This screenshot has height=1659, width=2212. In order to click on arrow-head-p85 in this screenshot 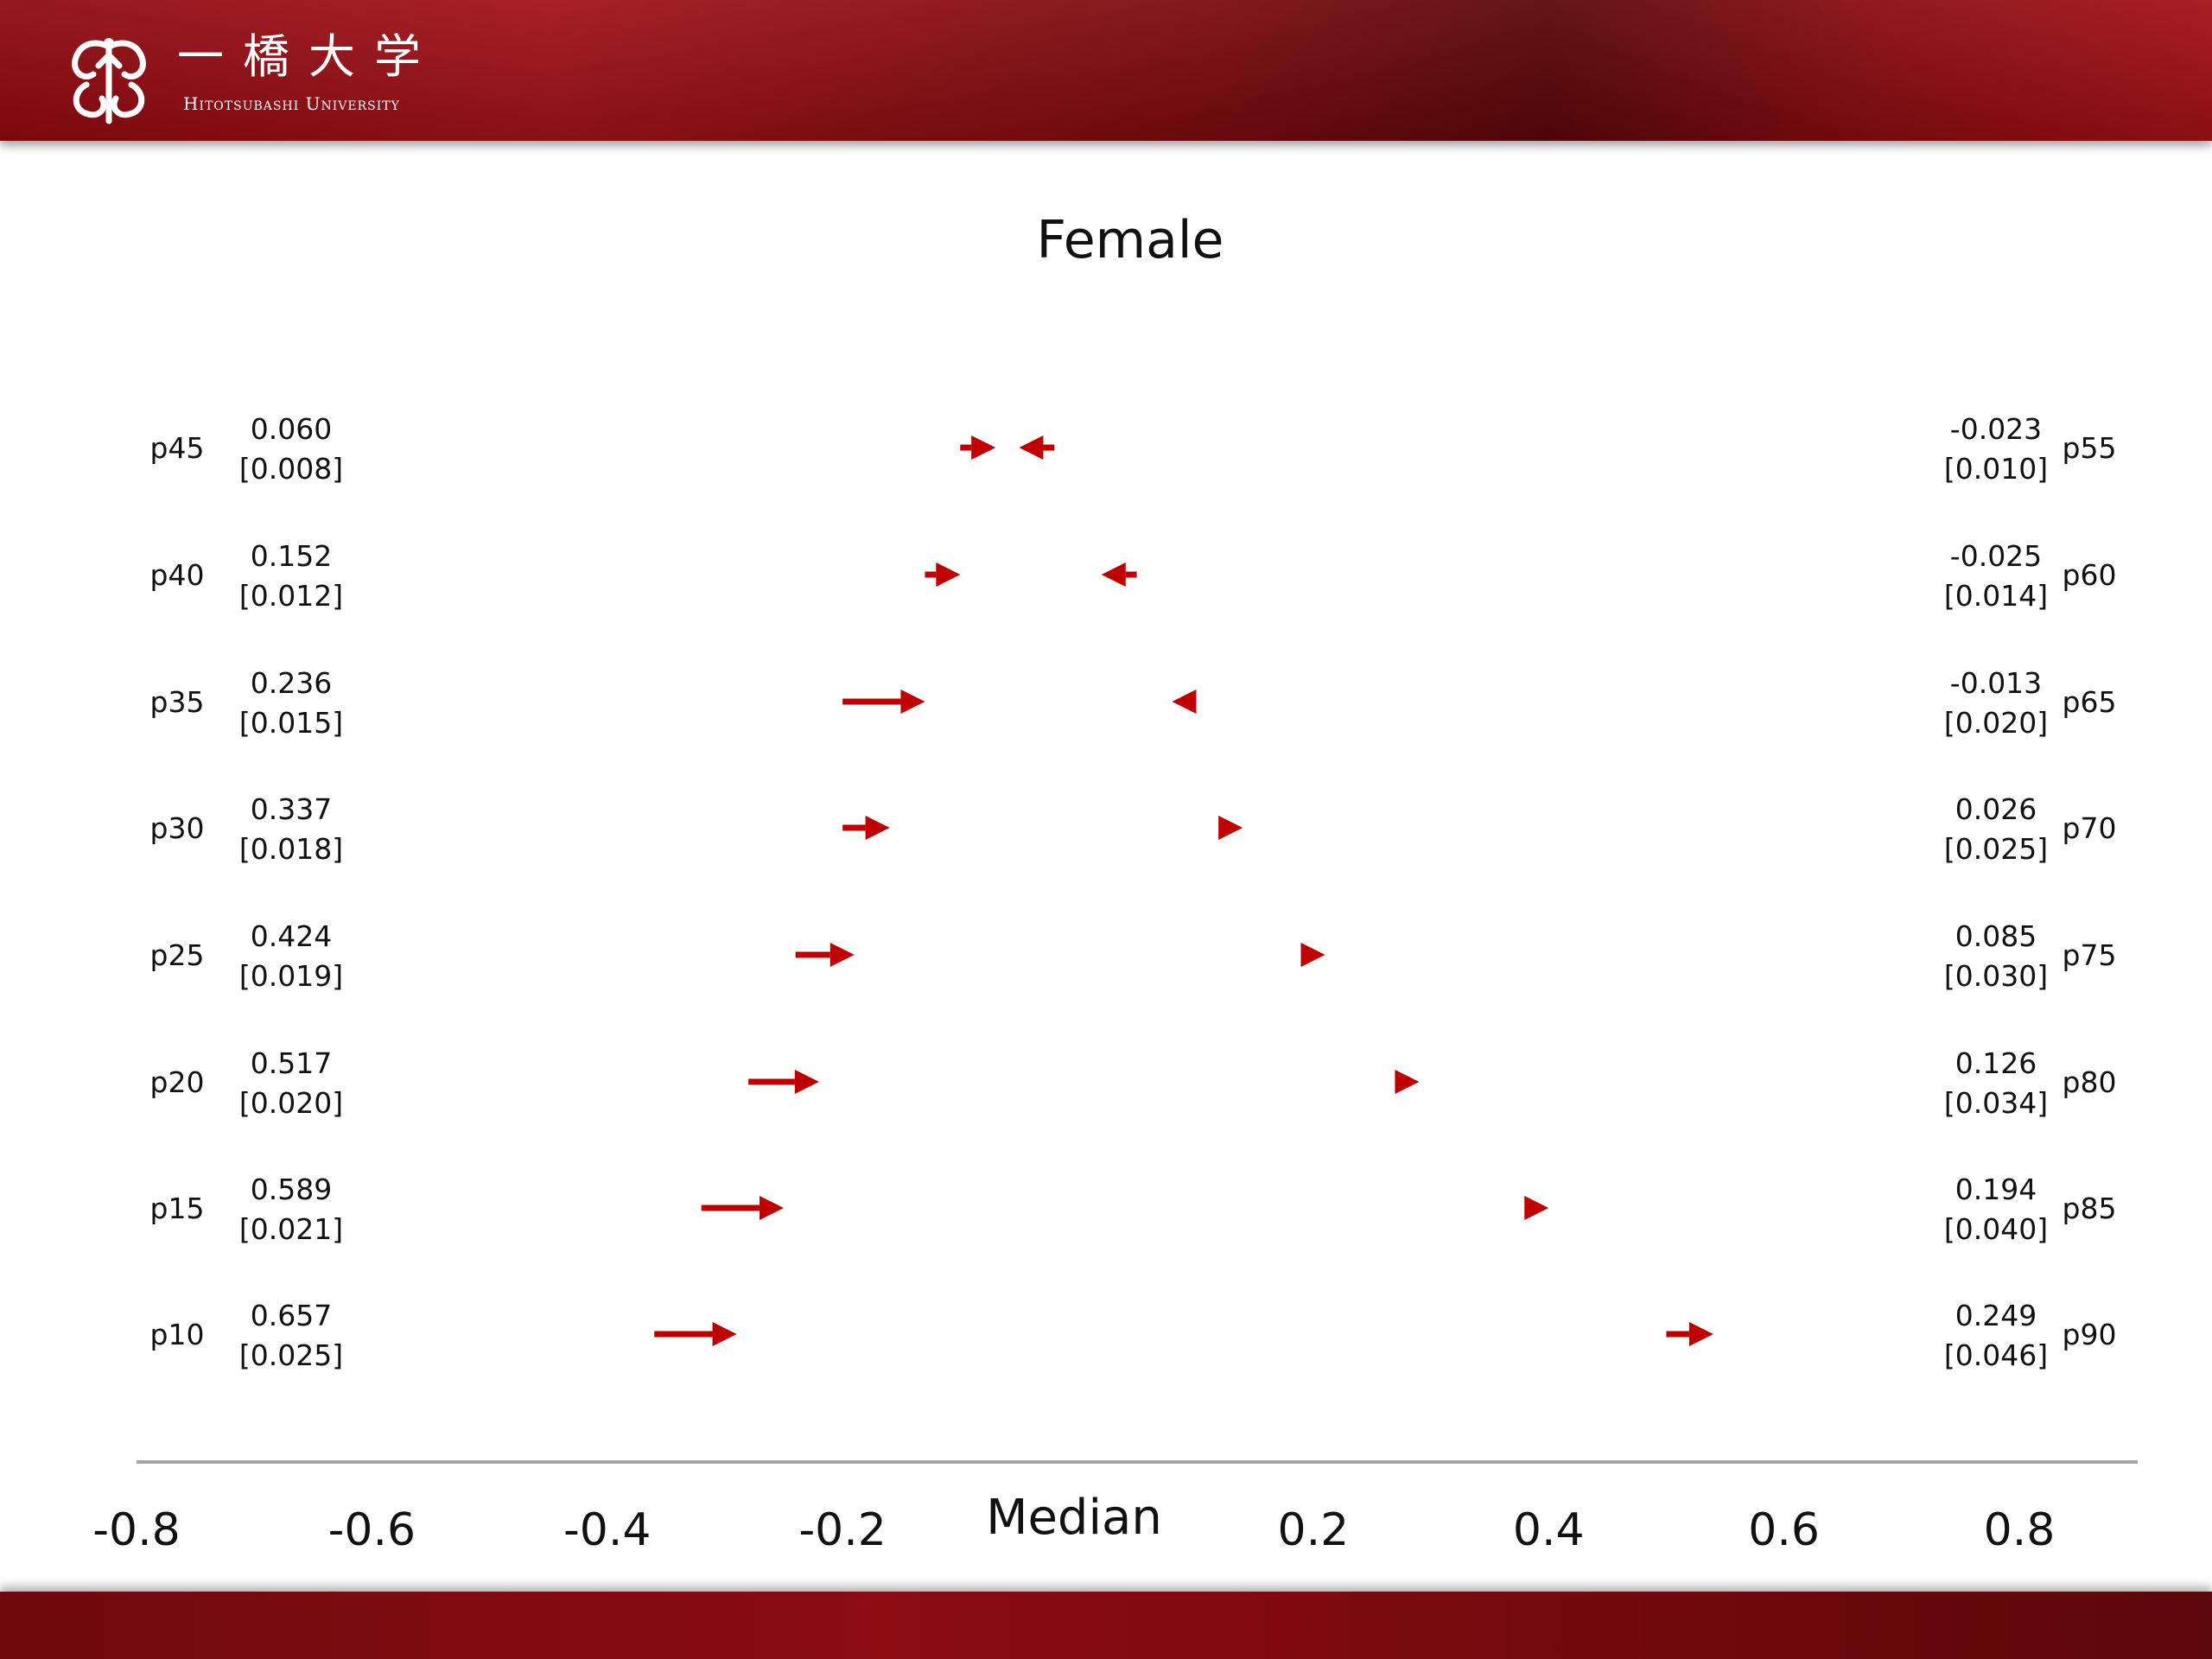, I will do `click(1536, 1208)`.